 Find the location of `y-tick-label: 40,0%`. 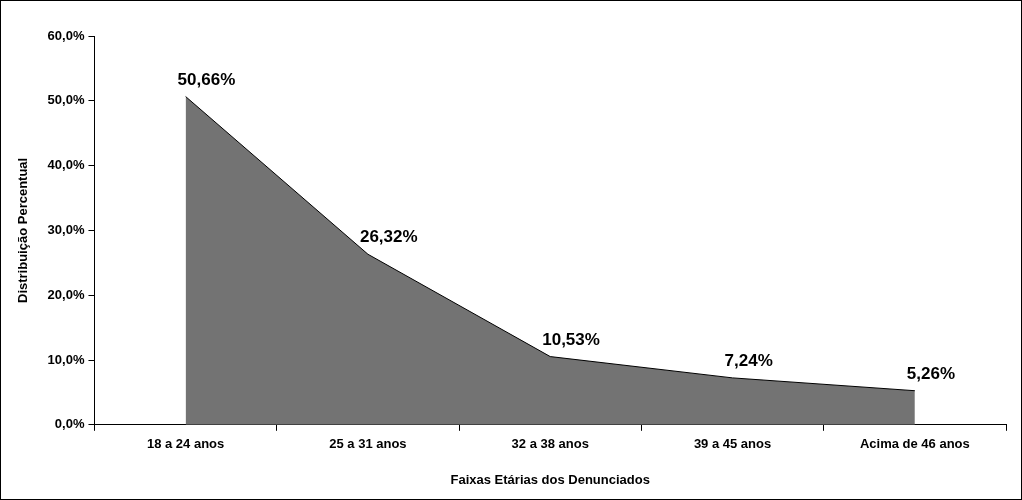

y-tick-label: 40,0% is located at coordinates (66, 165).